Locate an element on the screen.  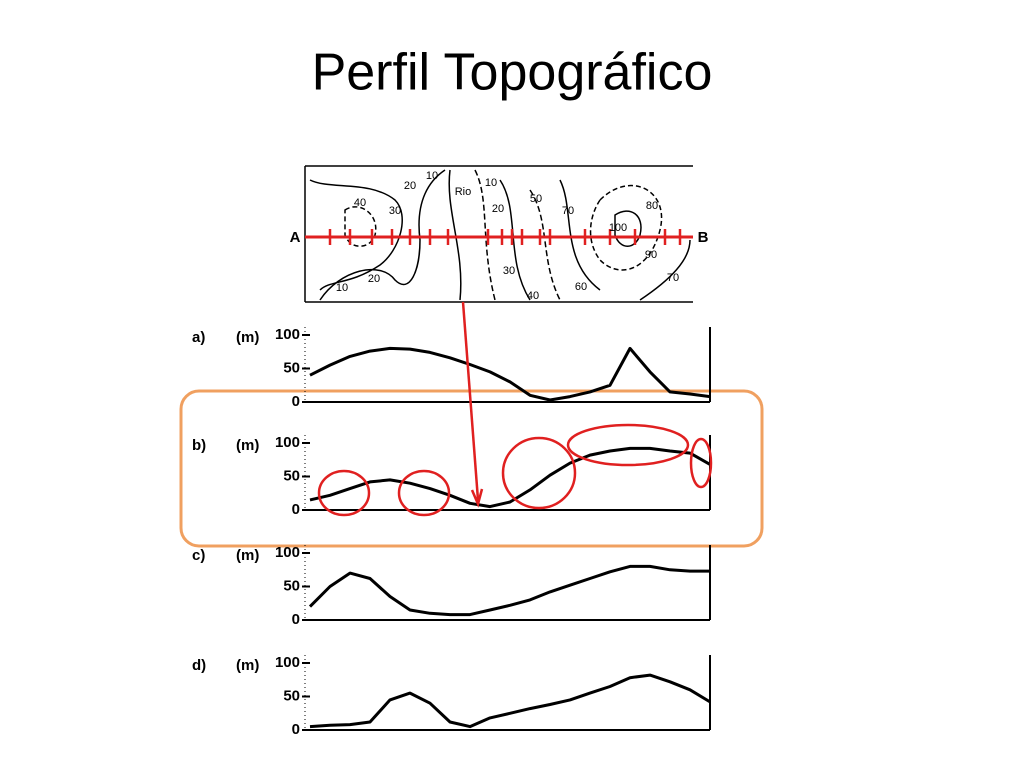
contour-label: 60 is located at coordinates (581, 287).